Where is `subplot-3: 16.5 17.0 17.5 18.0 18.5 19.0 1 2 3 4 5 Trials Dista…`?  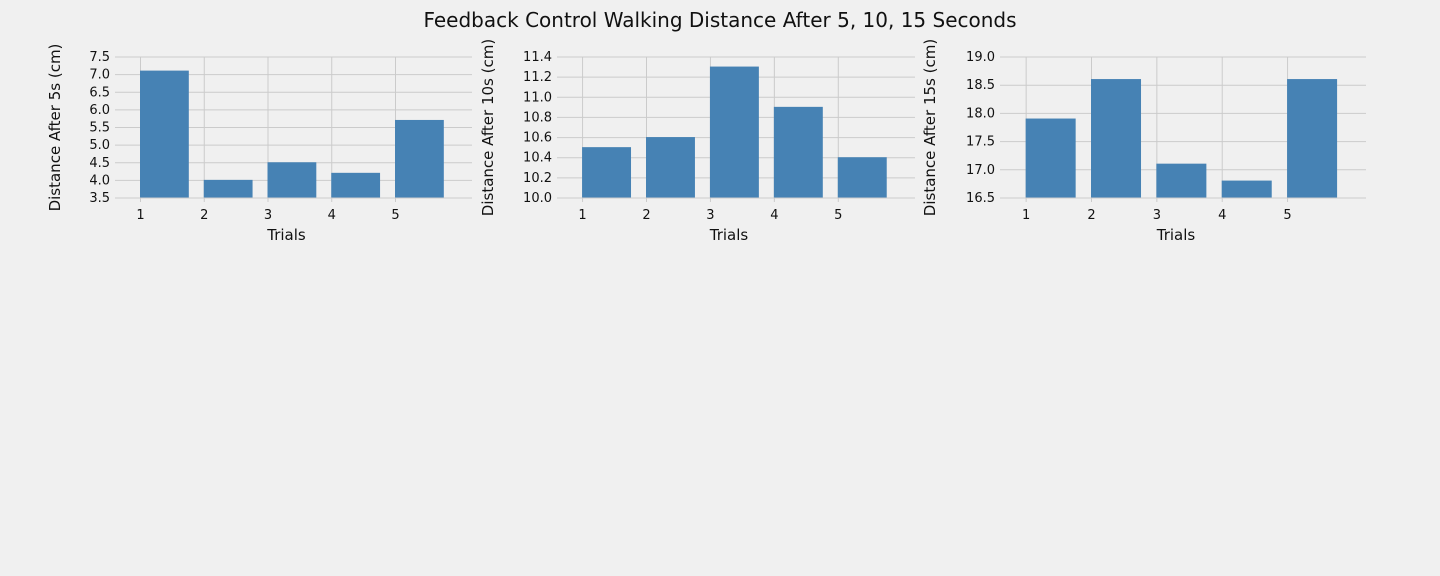
subplot-3: 16.5 17.0 17.5 18.0 18.5 19.0 1 2 3 4 5 Trials Dista… is located at coordinates (1143, 141).